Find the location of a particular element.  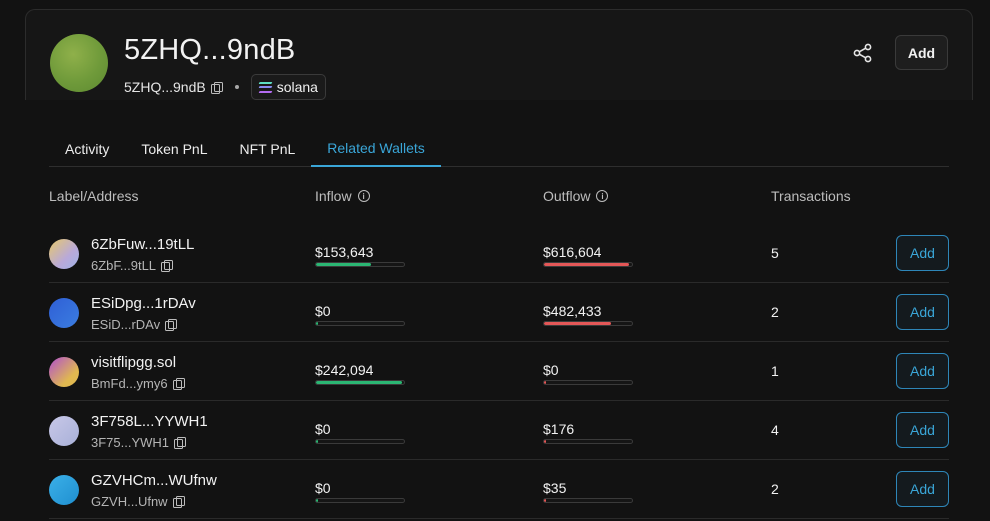

outflow-amount: $0 is located at coordinates (551, 370).